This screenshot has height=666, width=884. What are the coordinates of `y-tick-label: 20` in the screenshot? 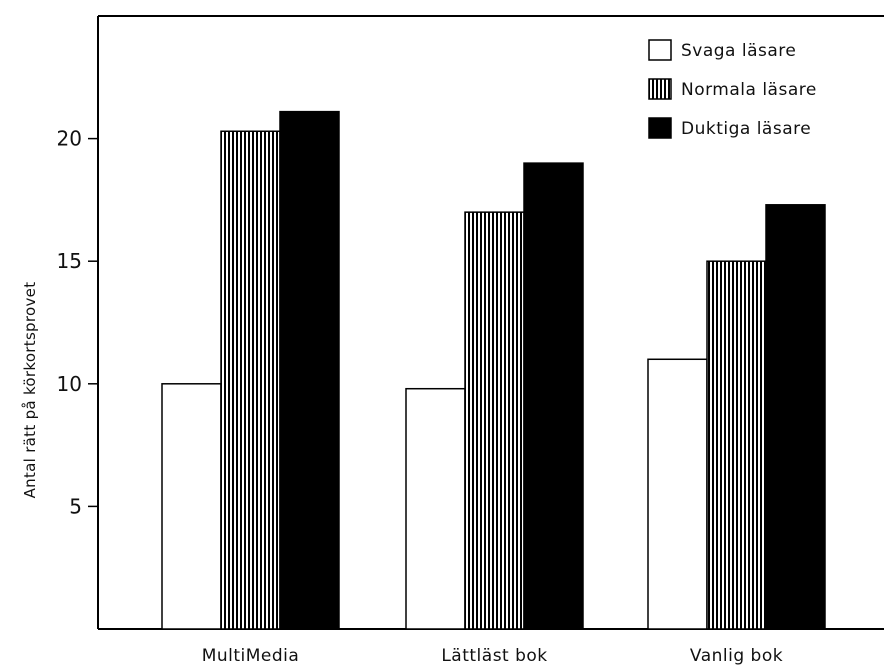 It's located at (69, 139).